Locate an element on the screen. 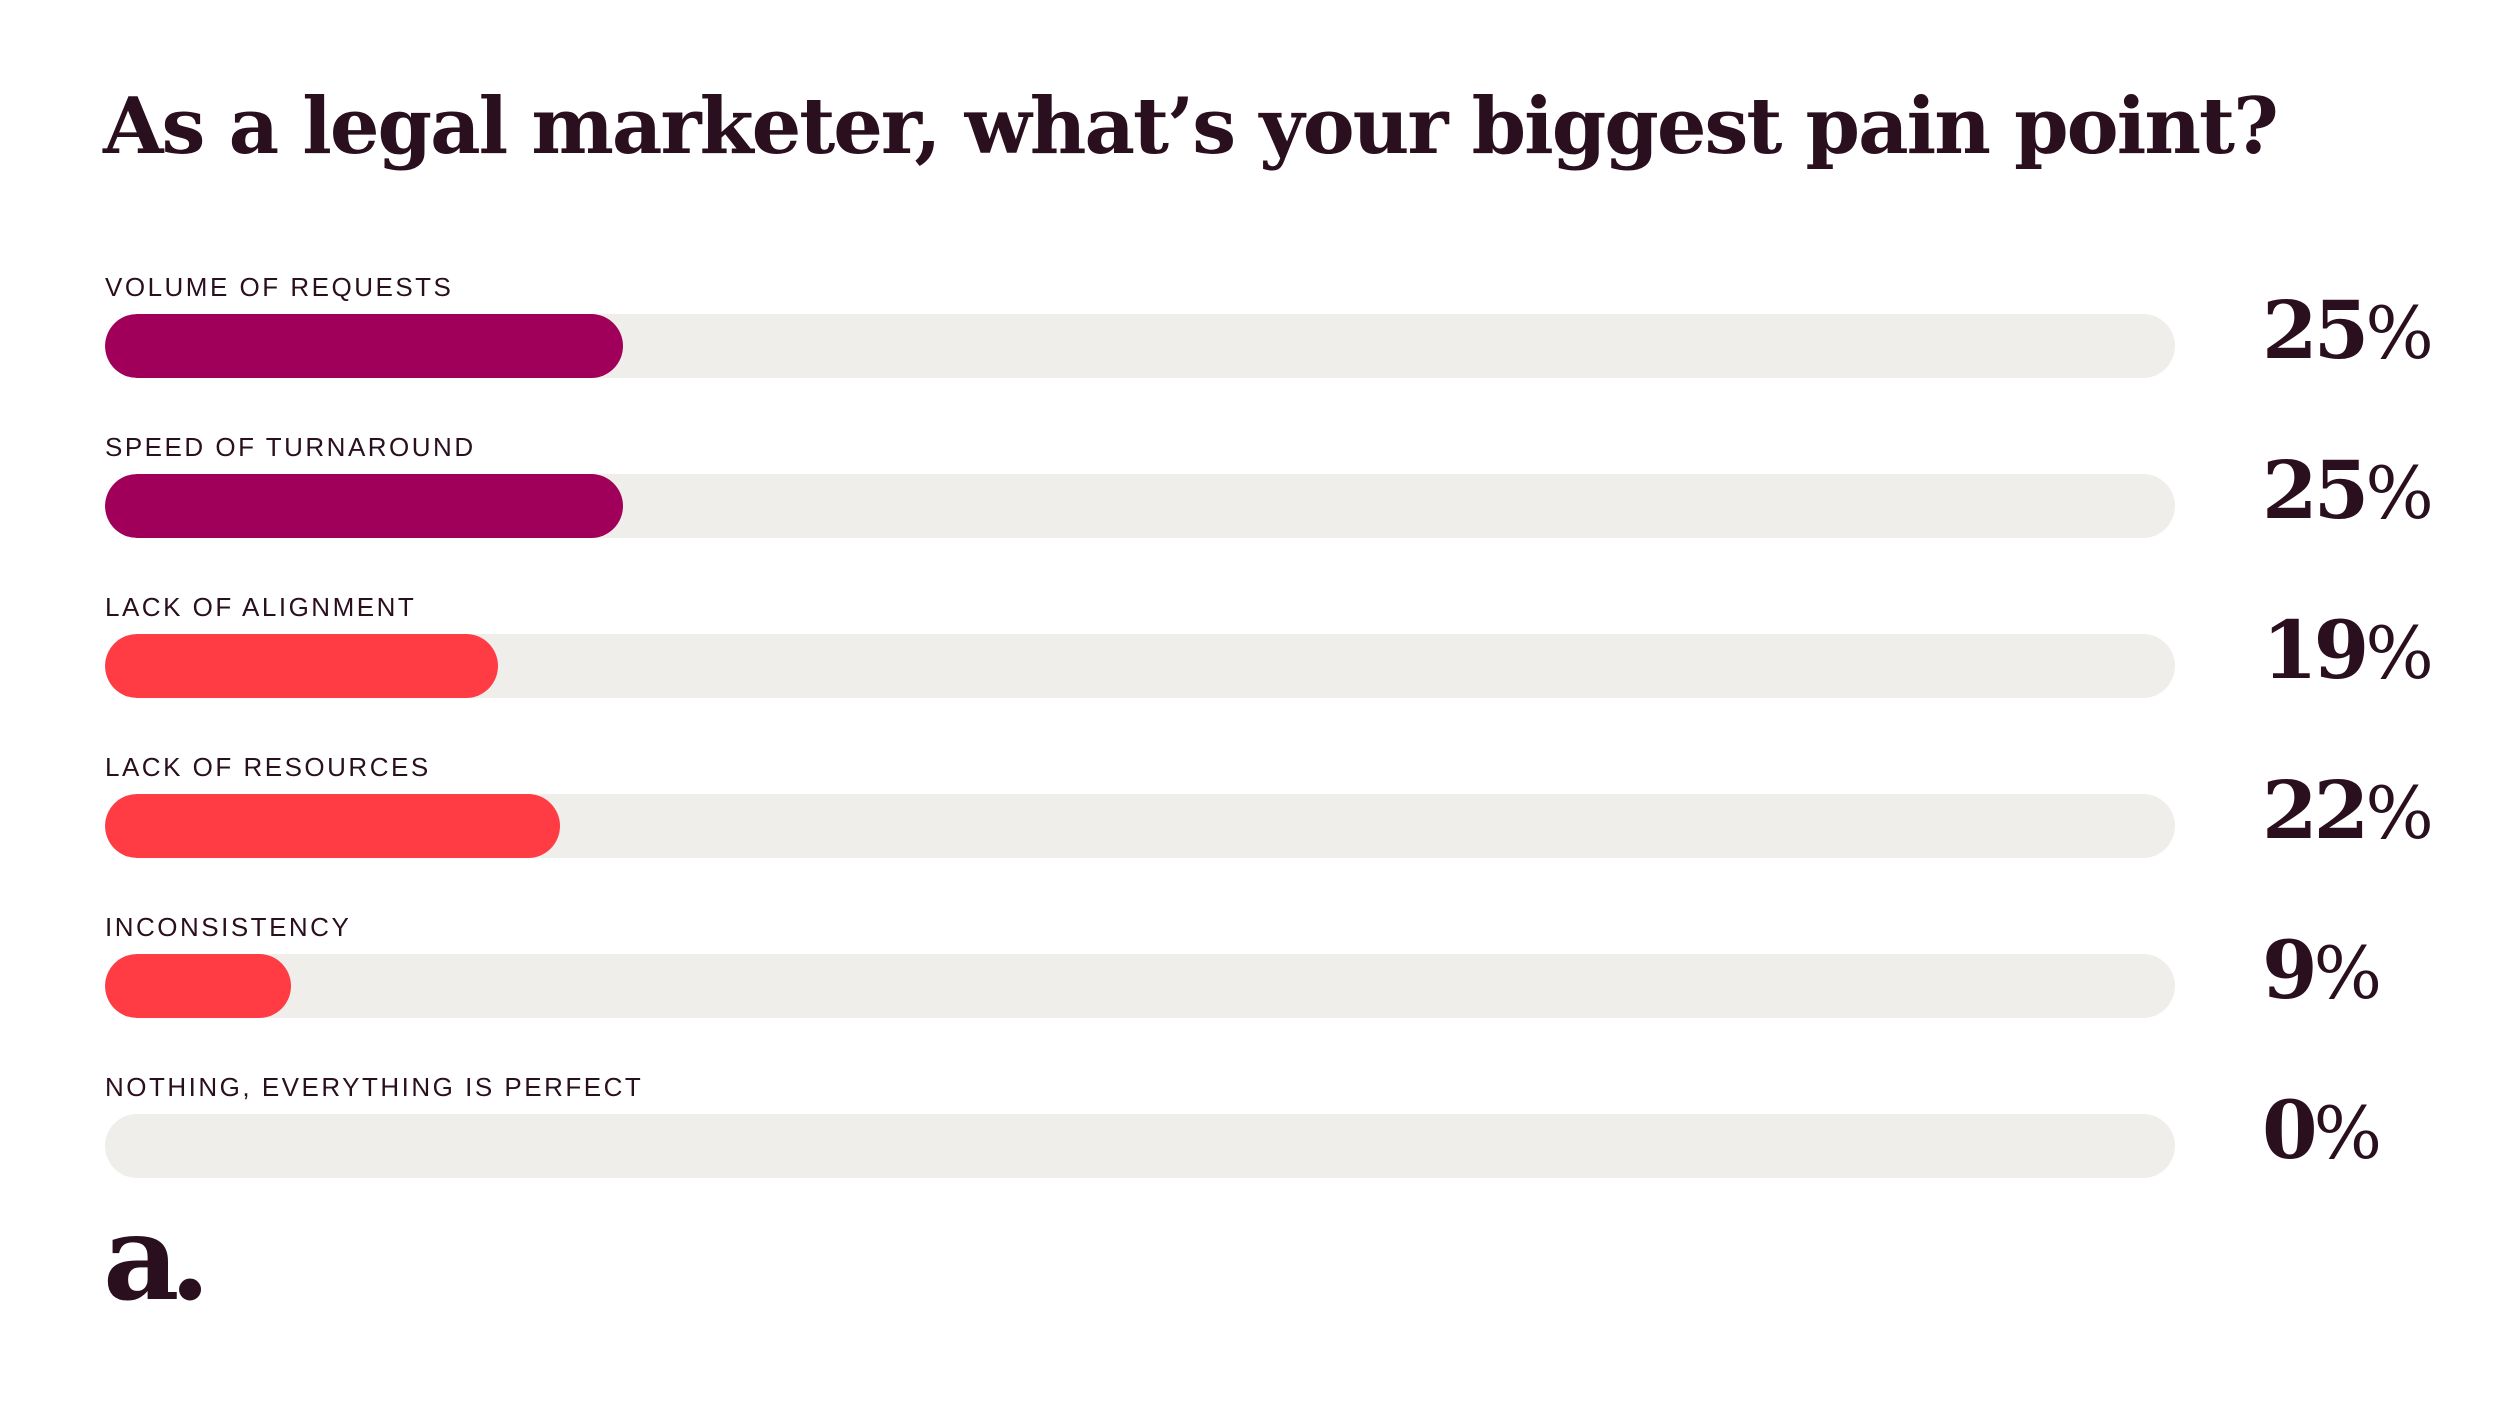 The height and width of the screenshot is (1406, 2500). bar-category-label: SPEED OF TURNAROUND is located at coordinates (290, 447).